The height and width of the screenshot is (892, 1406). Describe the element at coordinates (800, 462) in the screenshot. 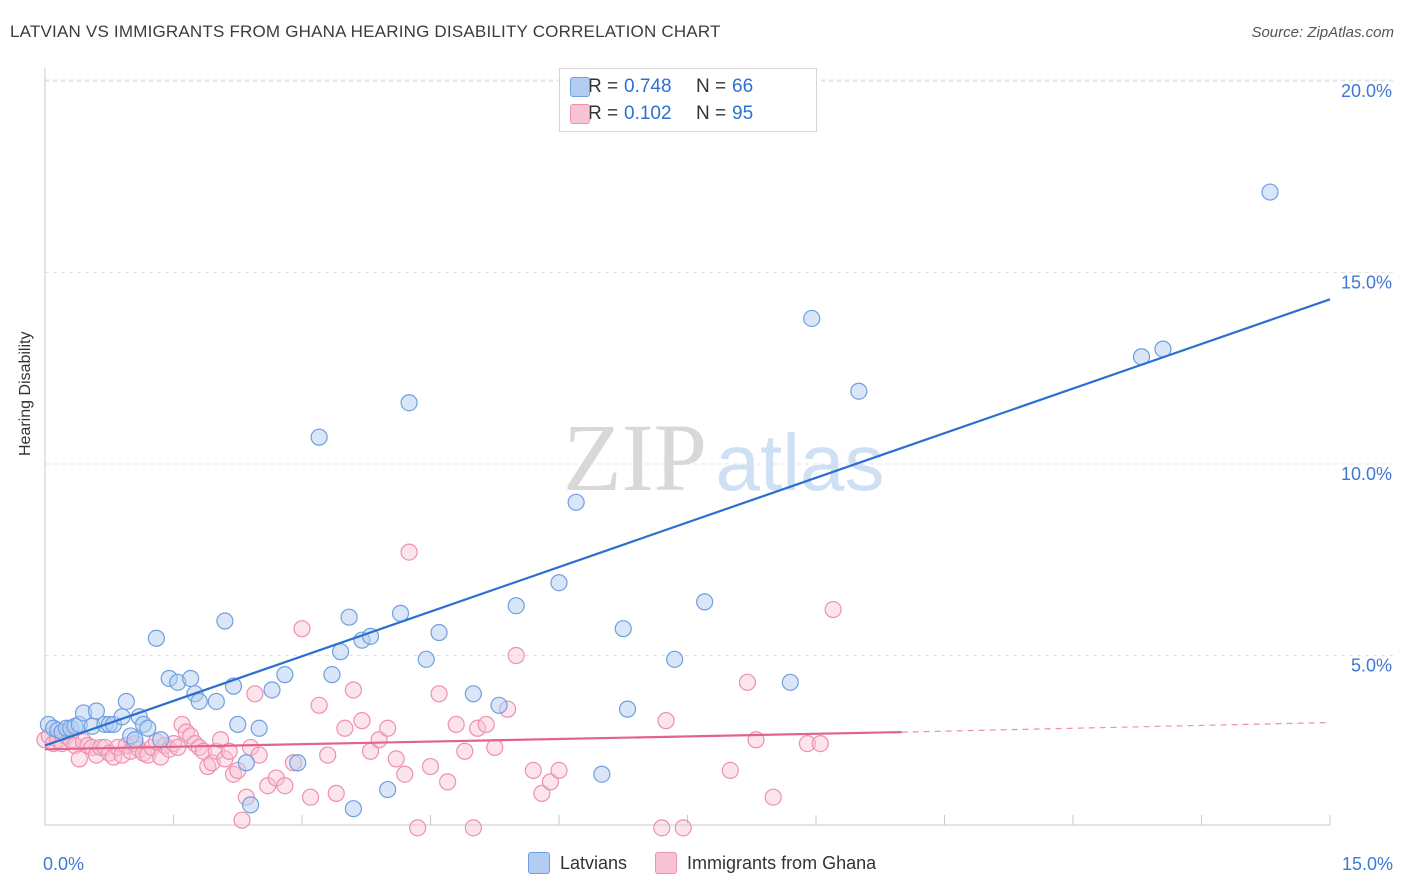

I see `watermark-atlas: atlas` at that location.